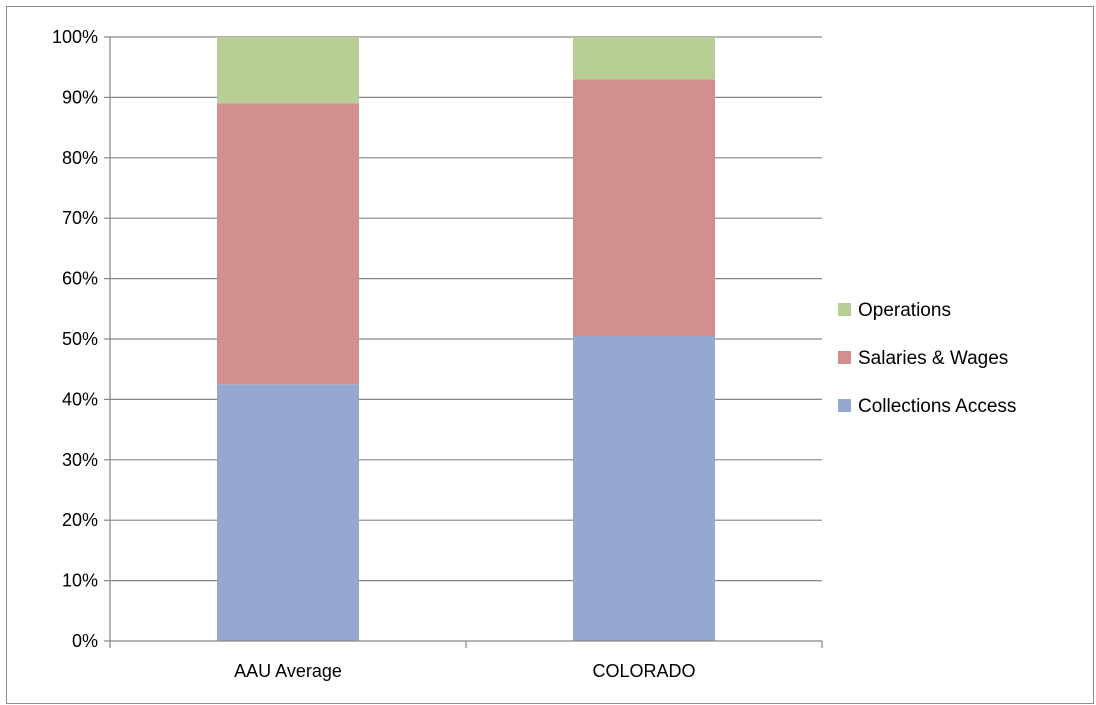 Image resolution: width=1096 pixels, height=705 pixels. What do you see at coordinates (288, 671) in the screenshot?
I see `x-category-label: AAU Average` at bounding box center [288, 671].